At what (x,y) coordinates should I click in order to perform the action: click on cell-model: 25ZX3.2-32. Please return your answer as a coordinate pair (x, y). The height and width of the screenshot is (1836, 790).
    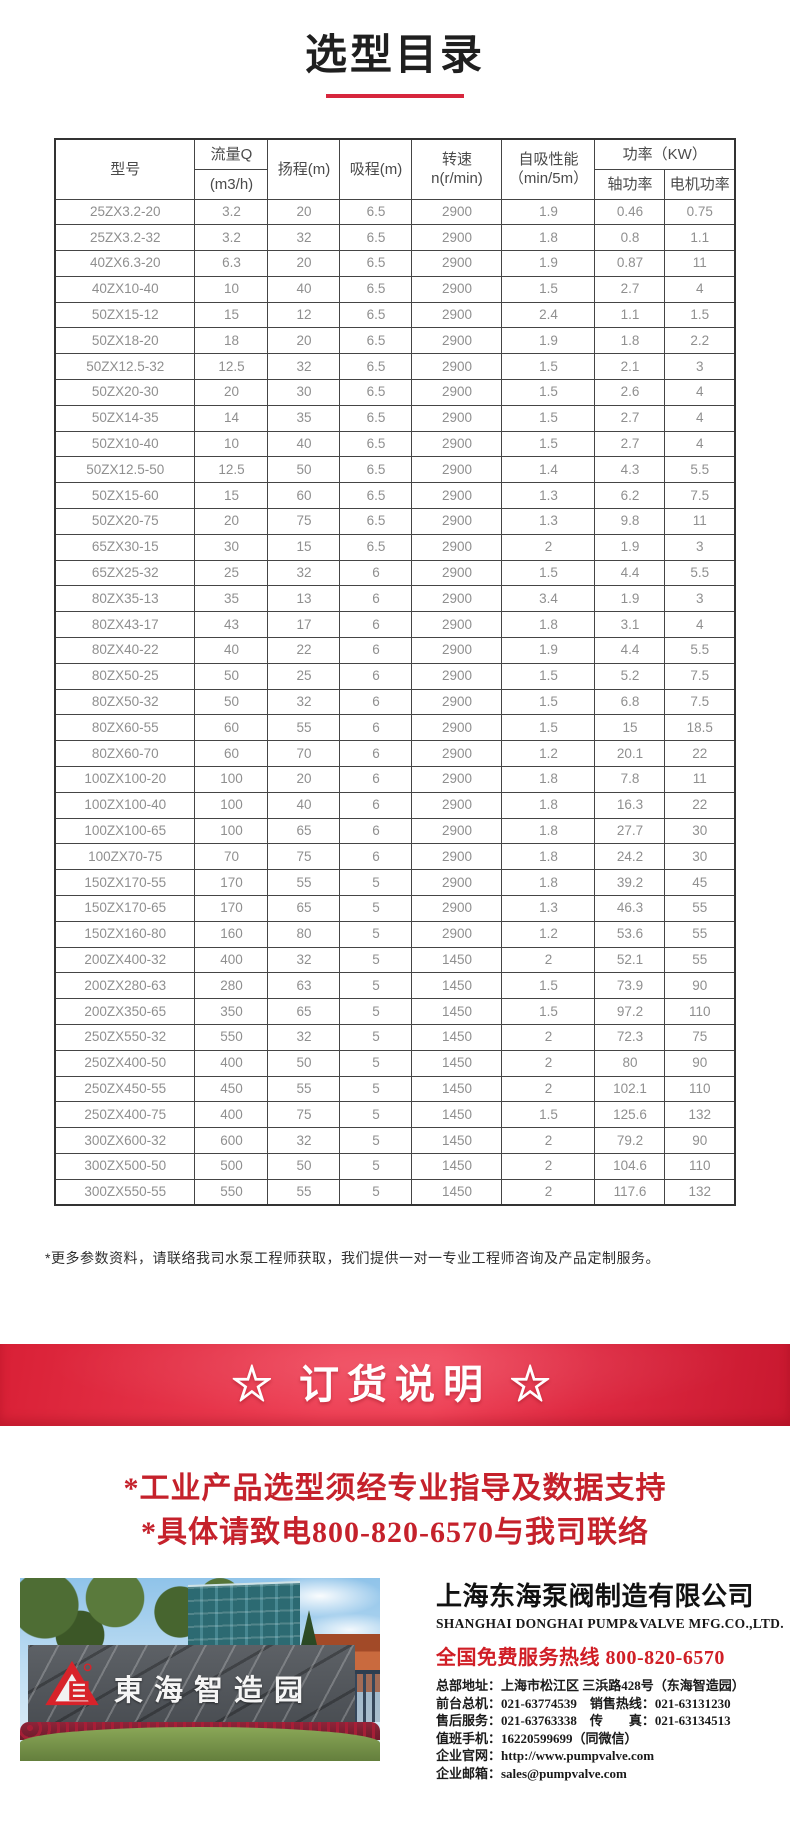
    Looking at the image, I should click on (125, 238).